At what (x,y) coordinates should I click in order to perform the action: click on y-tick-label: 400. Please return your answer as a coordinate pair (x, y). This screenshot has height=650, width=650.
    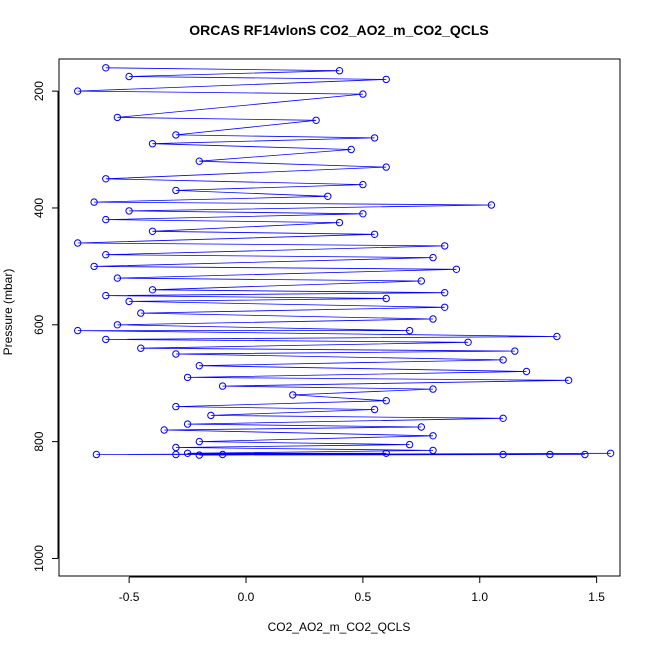
    Looking at the image, I should click on (39, 208).